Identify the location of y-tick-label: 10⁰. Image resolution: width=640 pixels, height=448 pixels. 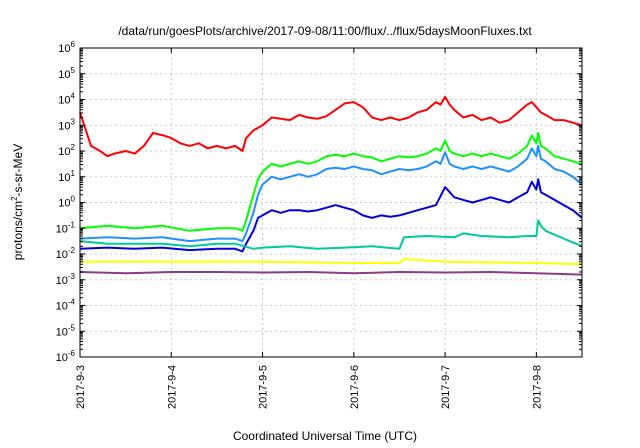
(66, 202).